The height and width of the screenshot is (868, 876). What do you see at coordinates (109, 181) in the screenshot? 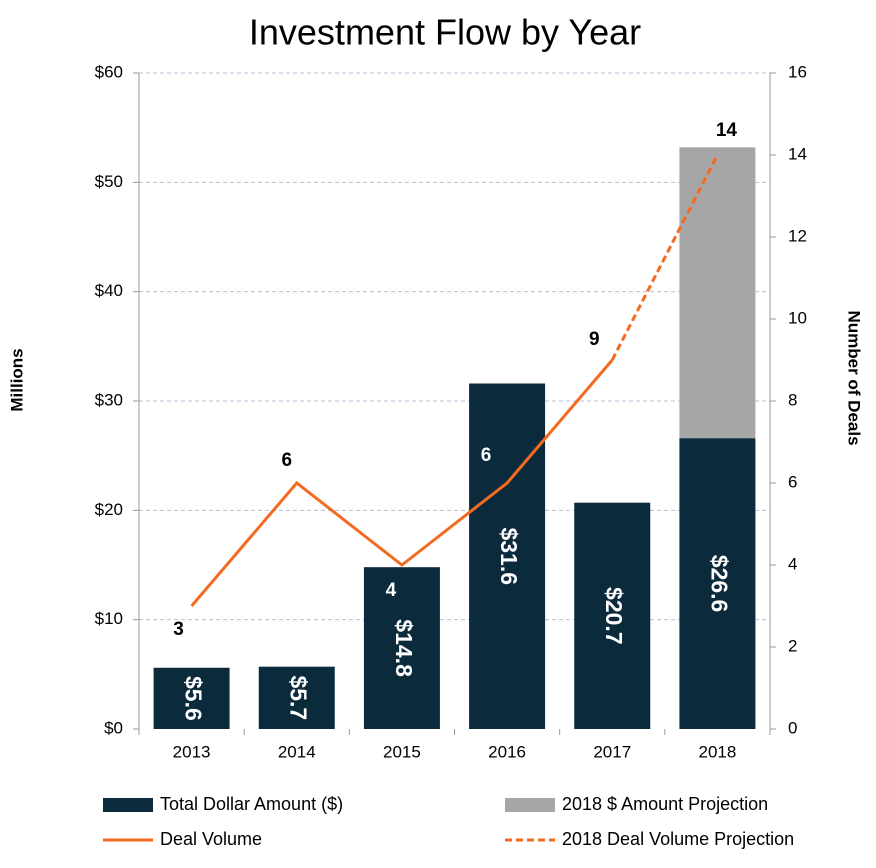
I see `y-tick-label: $50` at bounding box center [109, 181].